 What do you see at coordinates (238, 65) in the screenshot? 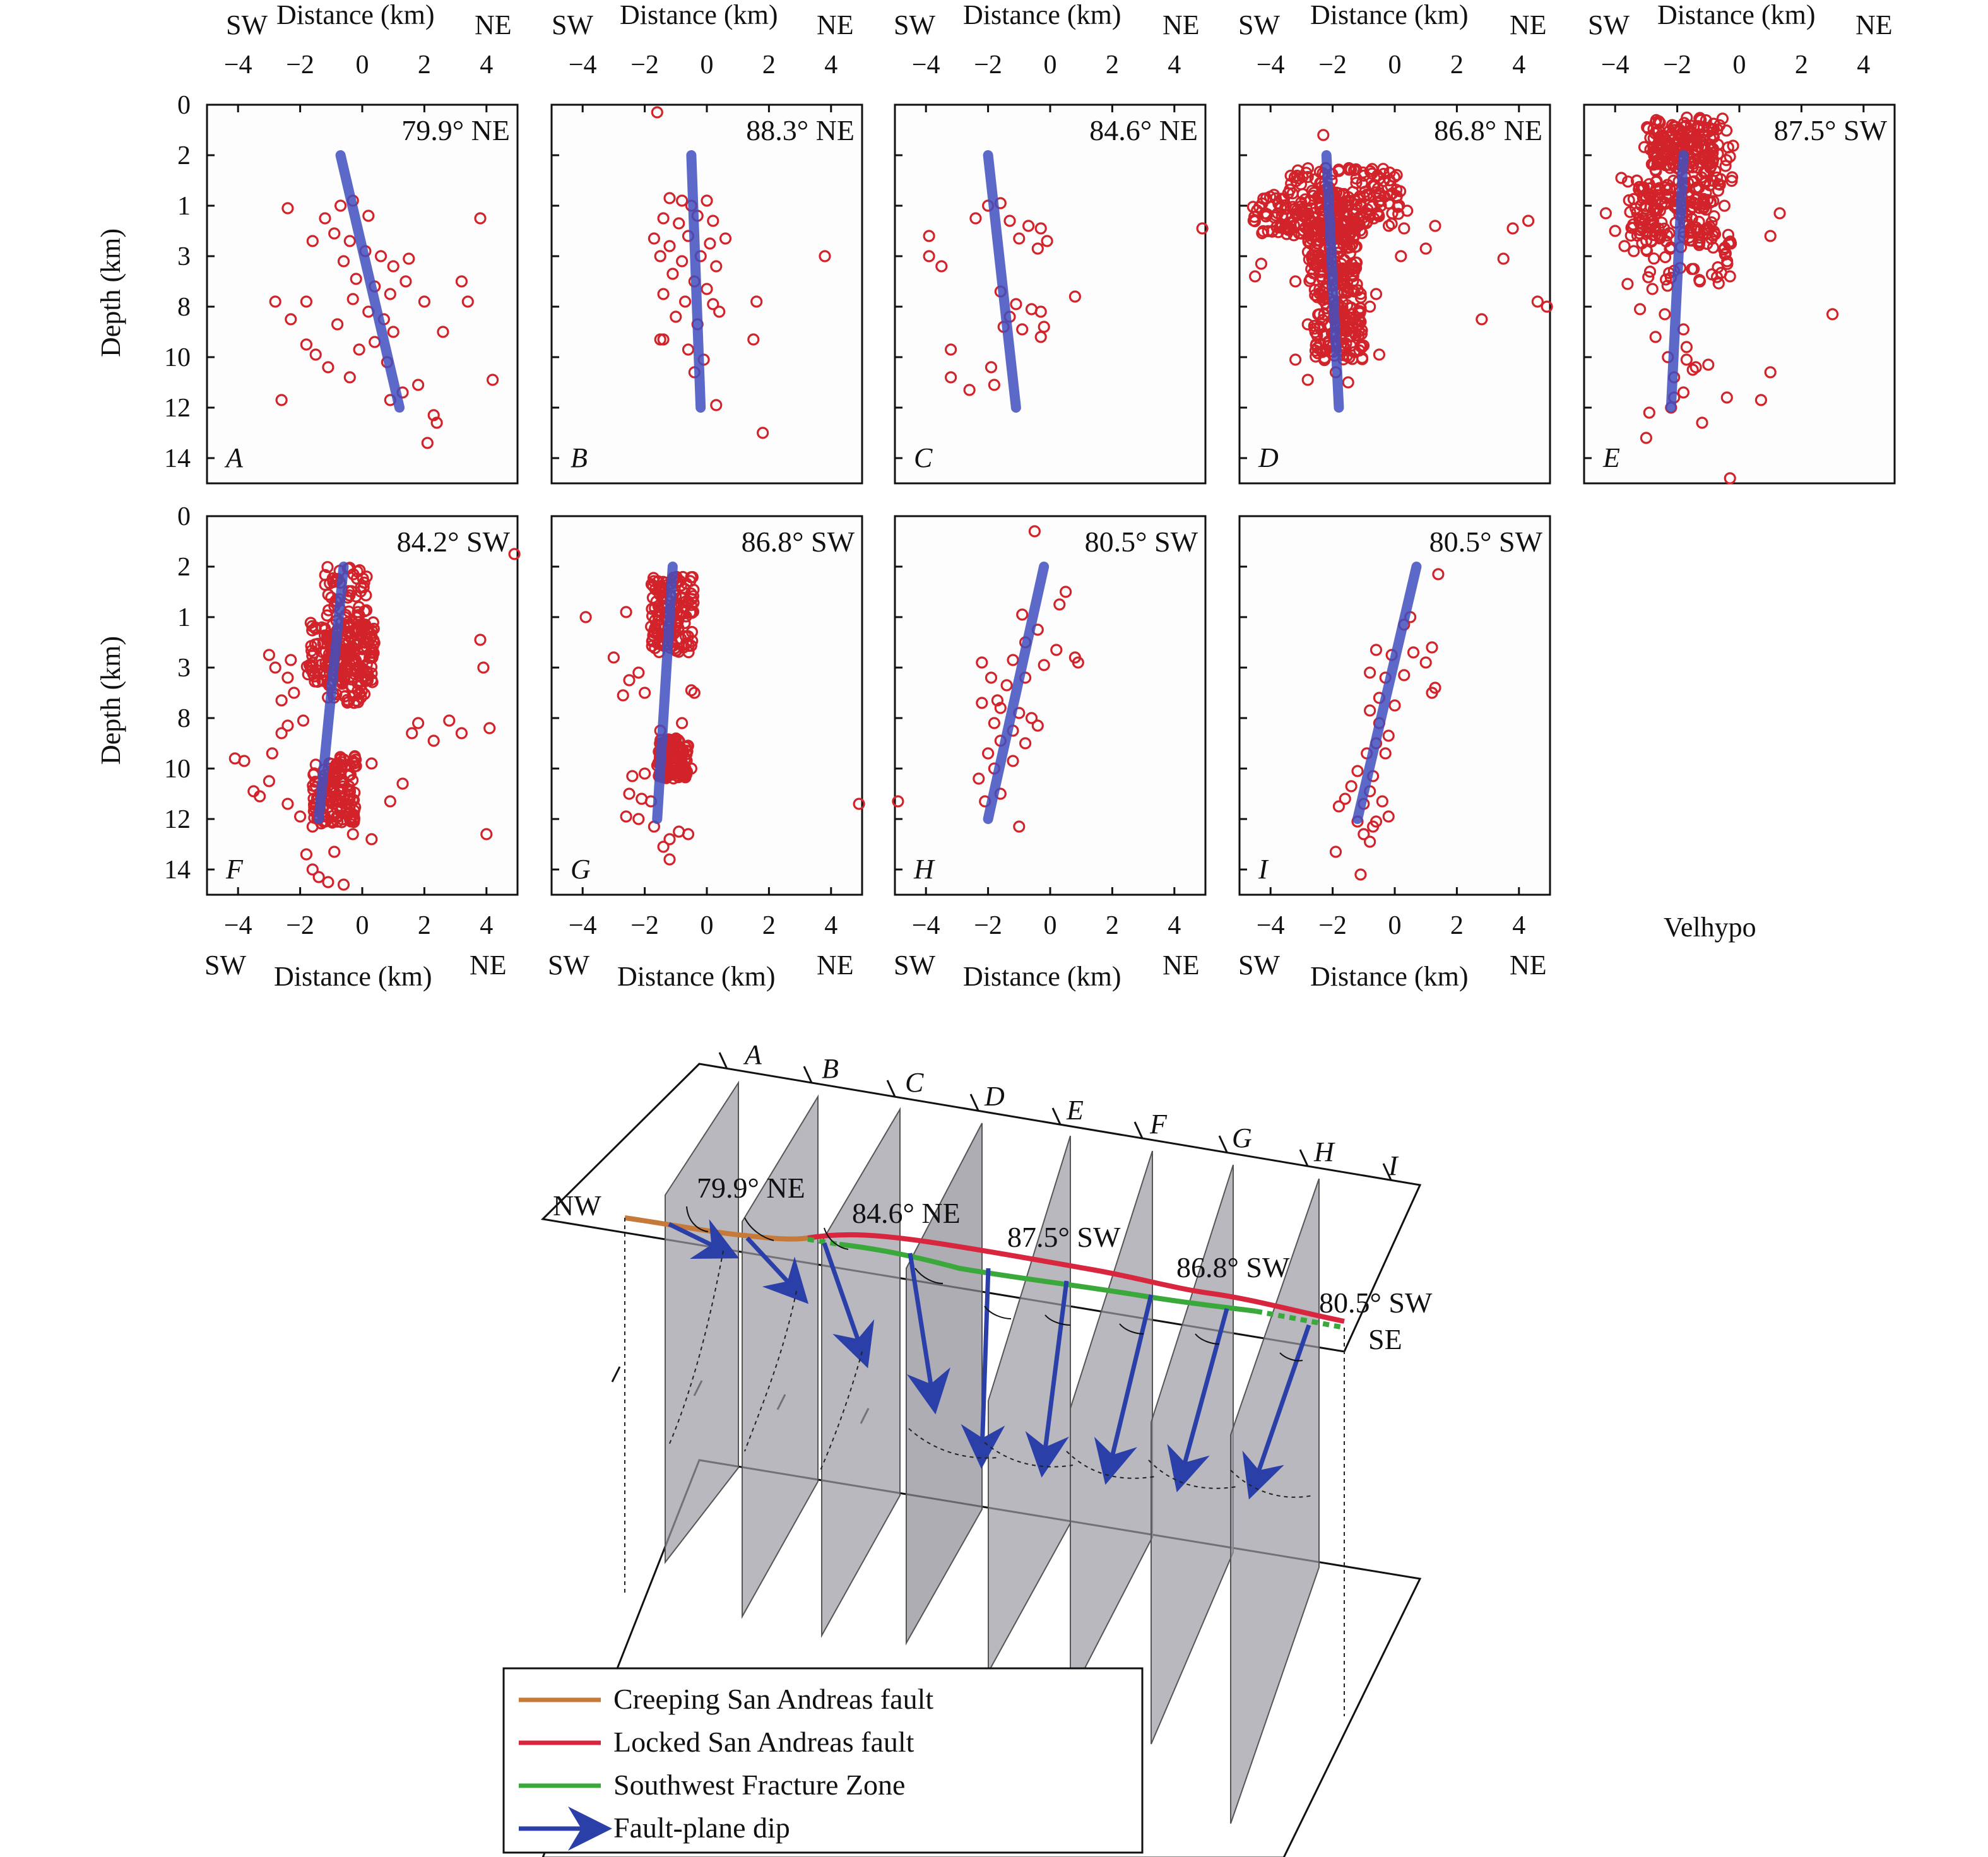
I see `x-tick-label: −4` at bounding box center [238, 65].